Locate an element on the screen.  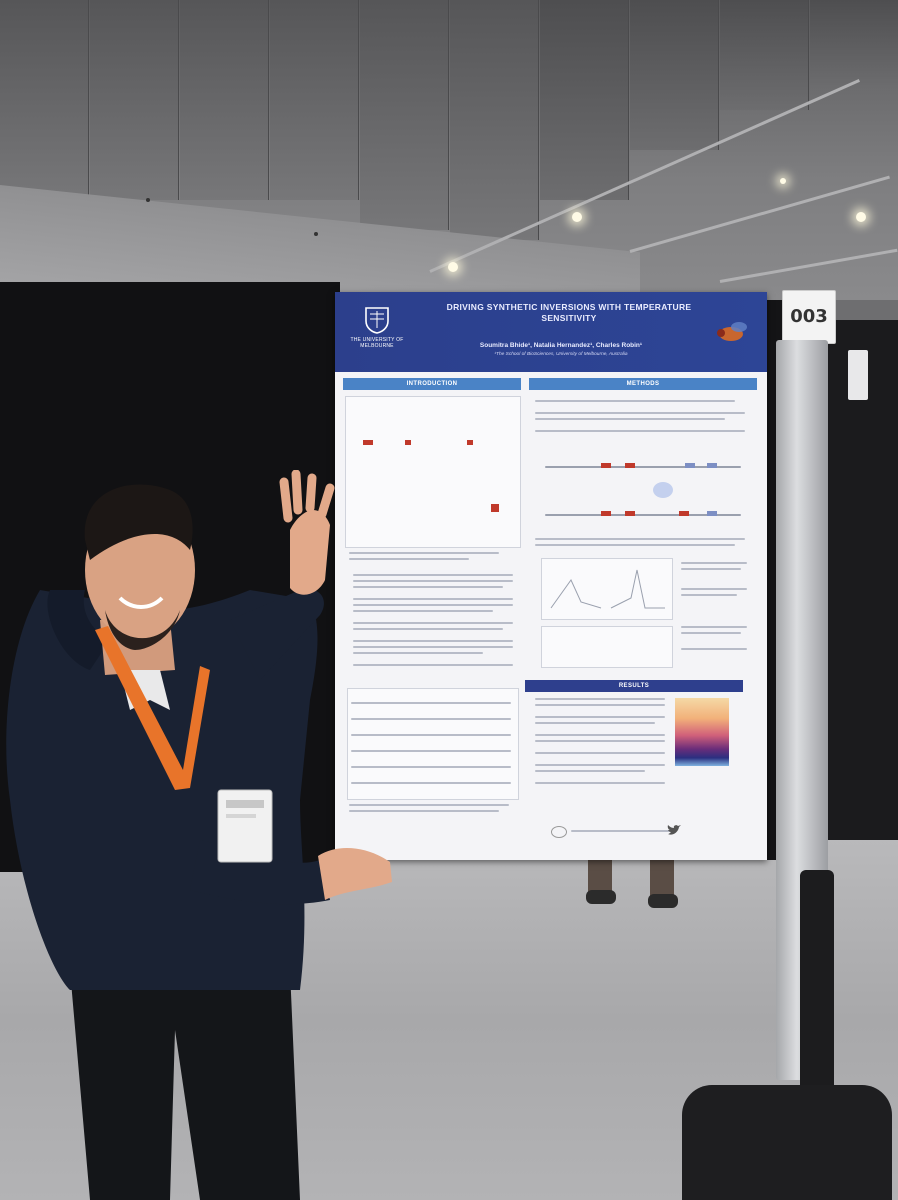
methods-plot-curve is located at coordinates (607, 589).